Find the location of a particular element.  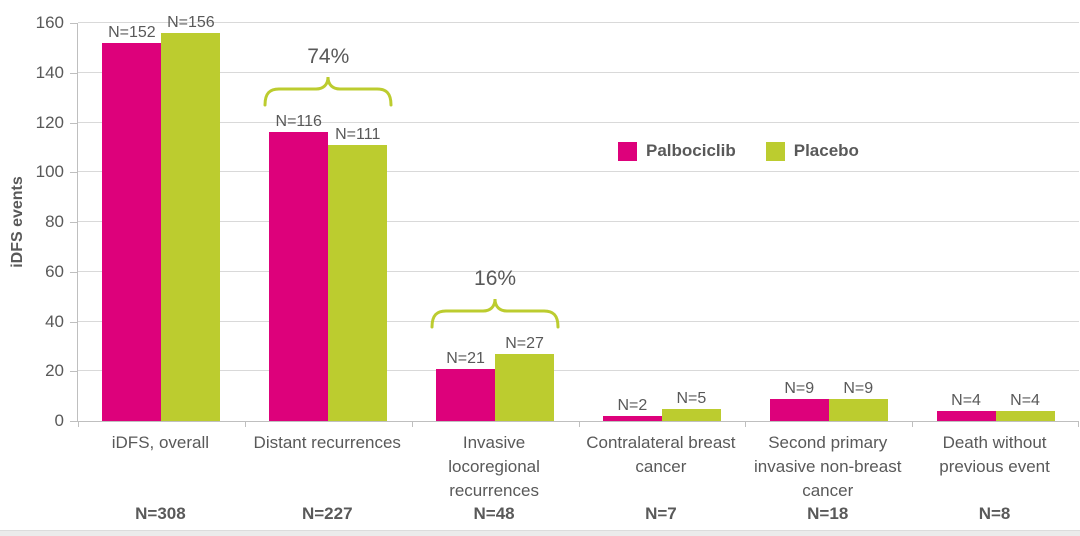

bar-pair: N=116 N=111 is located at coordinates (328, 222).